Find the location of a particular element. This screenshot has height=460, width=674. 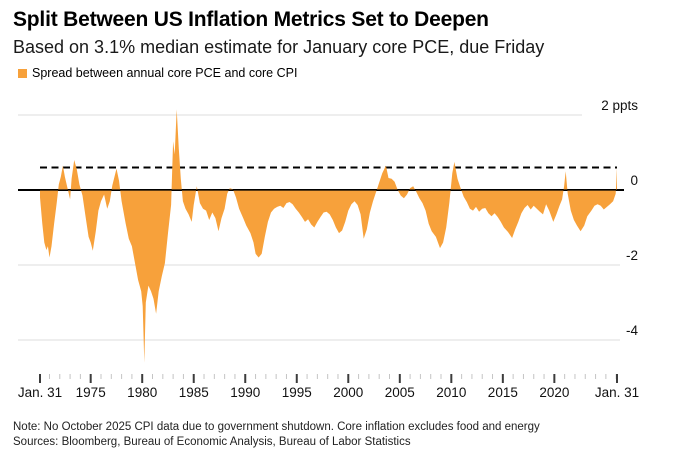

x-axis-label: 1985 is located at coordinates (193, 392).